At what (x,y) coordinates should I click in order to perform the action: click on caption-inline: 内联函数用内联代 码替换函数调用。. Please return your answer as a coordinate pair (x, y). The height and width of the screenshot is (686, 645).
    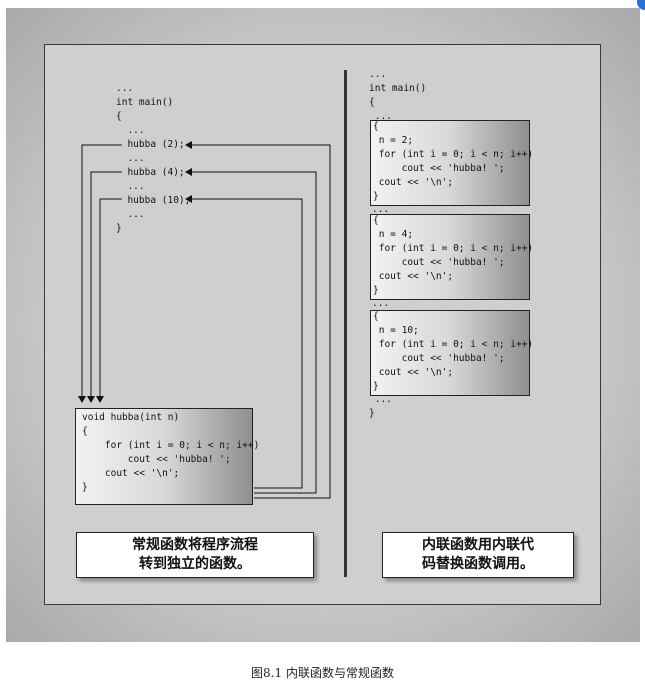
    Looking at the image, I should click on (478, 555).